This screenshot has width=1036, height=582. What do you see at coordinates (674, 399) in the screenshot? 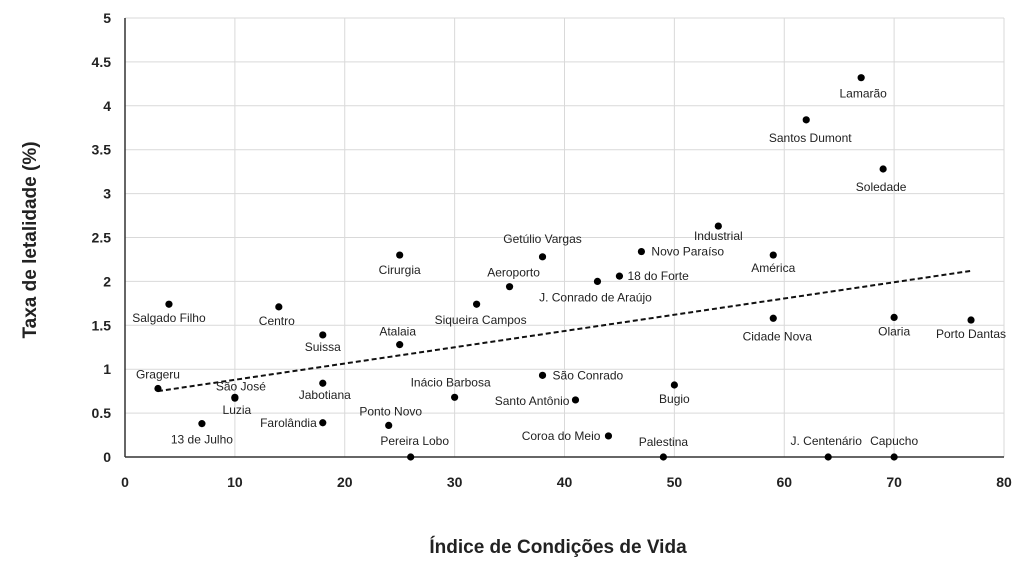
I see `point-label: Bugio` at bounding box center [674, 399].